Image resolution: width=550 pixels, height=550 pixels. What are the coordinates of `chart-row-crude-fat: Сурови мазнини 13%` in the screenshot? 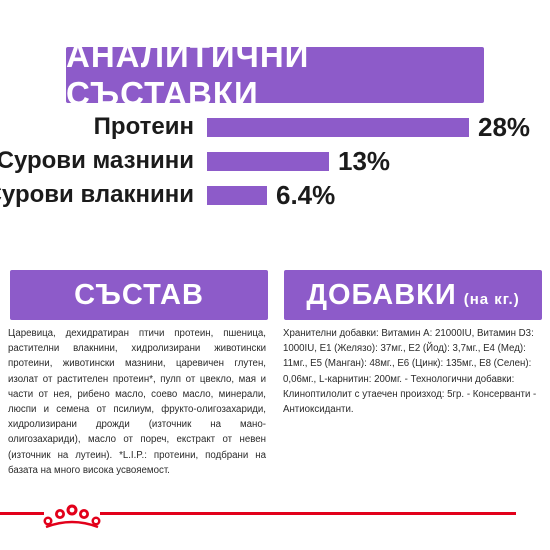 It's located at (275, 161).